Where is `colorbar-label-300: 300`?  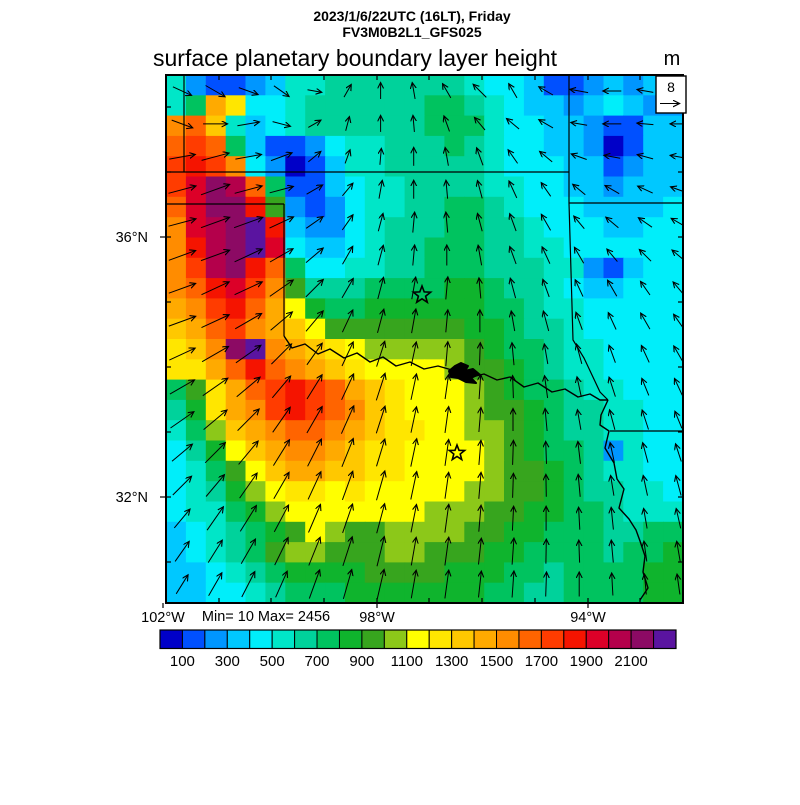
colorbar-label-300: 300 is located at coordinates (227, 661).